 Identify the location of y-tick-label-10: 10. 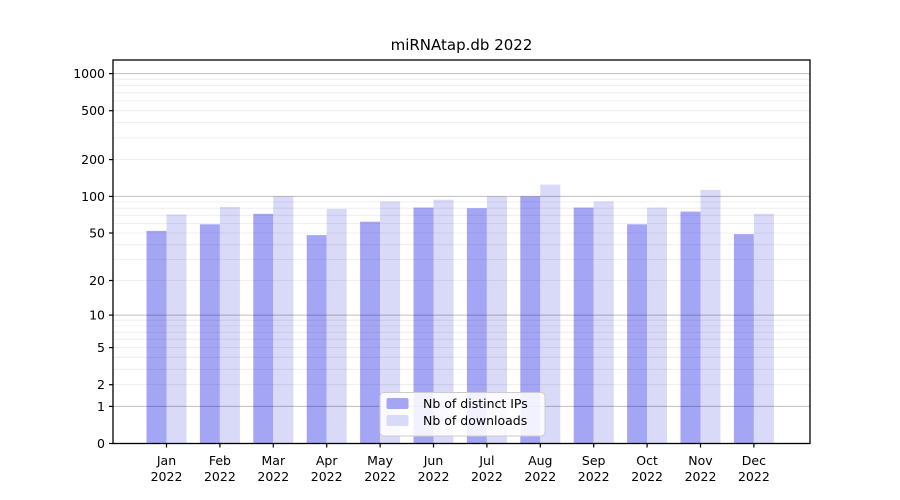
(97, 315).